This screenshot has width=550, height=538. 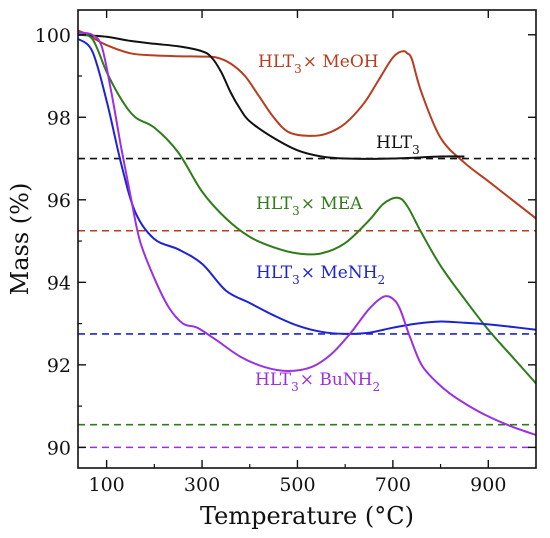 What do you see at coordinates (59, 366) in the screenshot?
I see `y-tick-label-92: 92` at bounding box center [59, 366].